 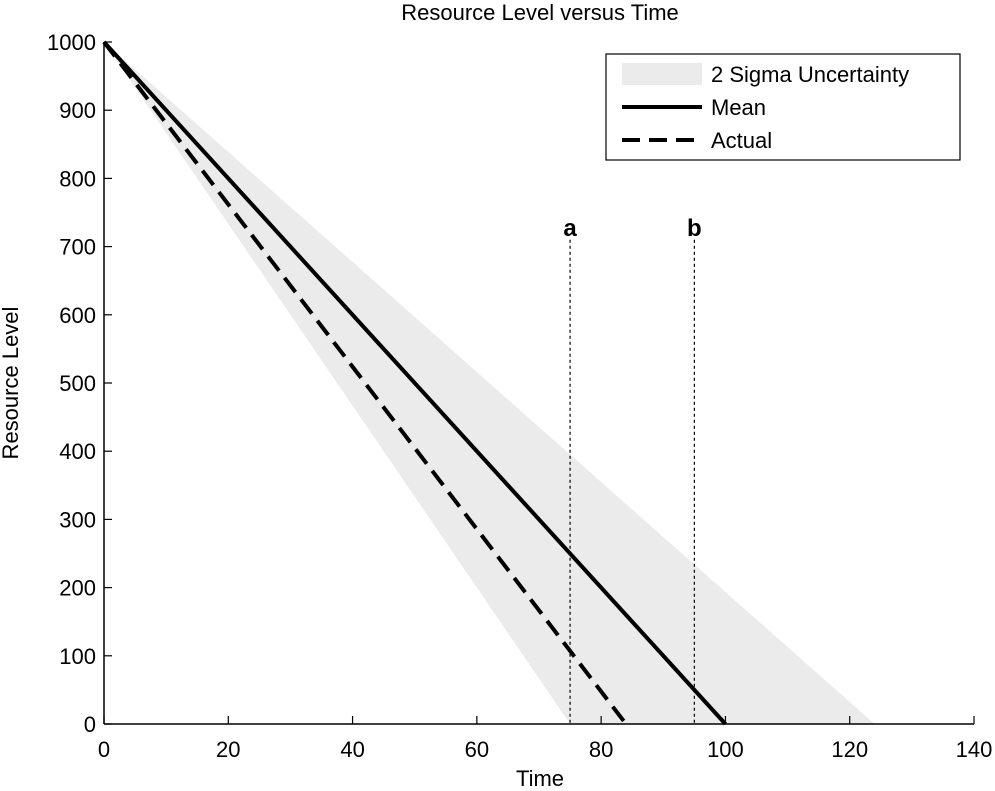 I want to click on y-tick-label: 800, so click(x=77, y=178).